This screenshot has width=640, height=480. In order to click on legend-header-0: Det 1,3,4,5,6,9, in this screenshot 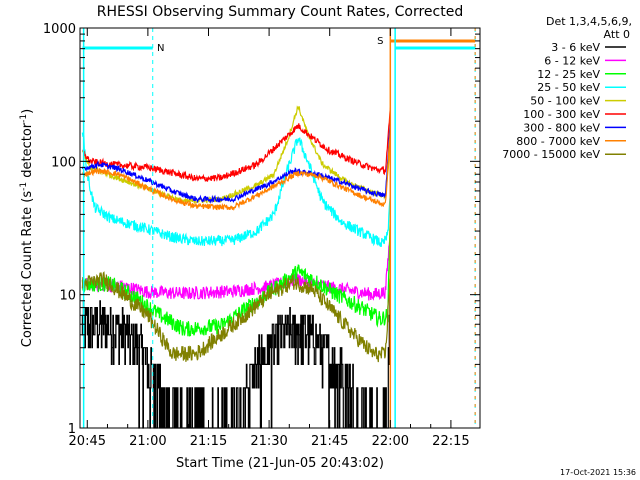, I will do `click(589, 21)`.